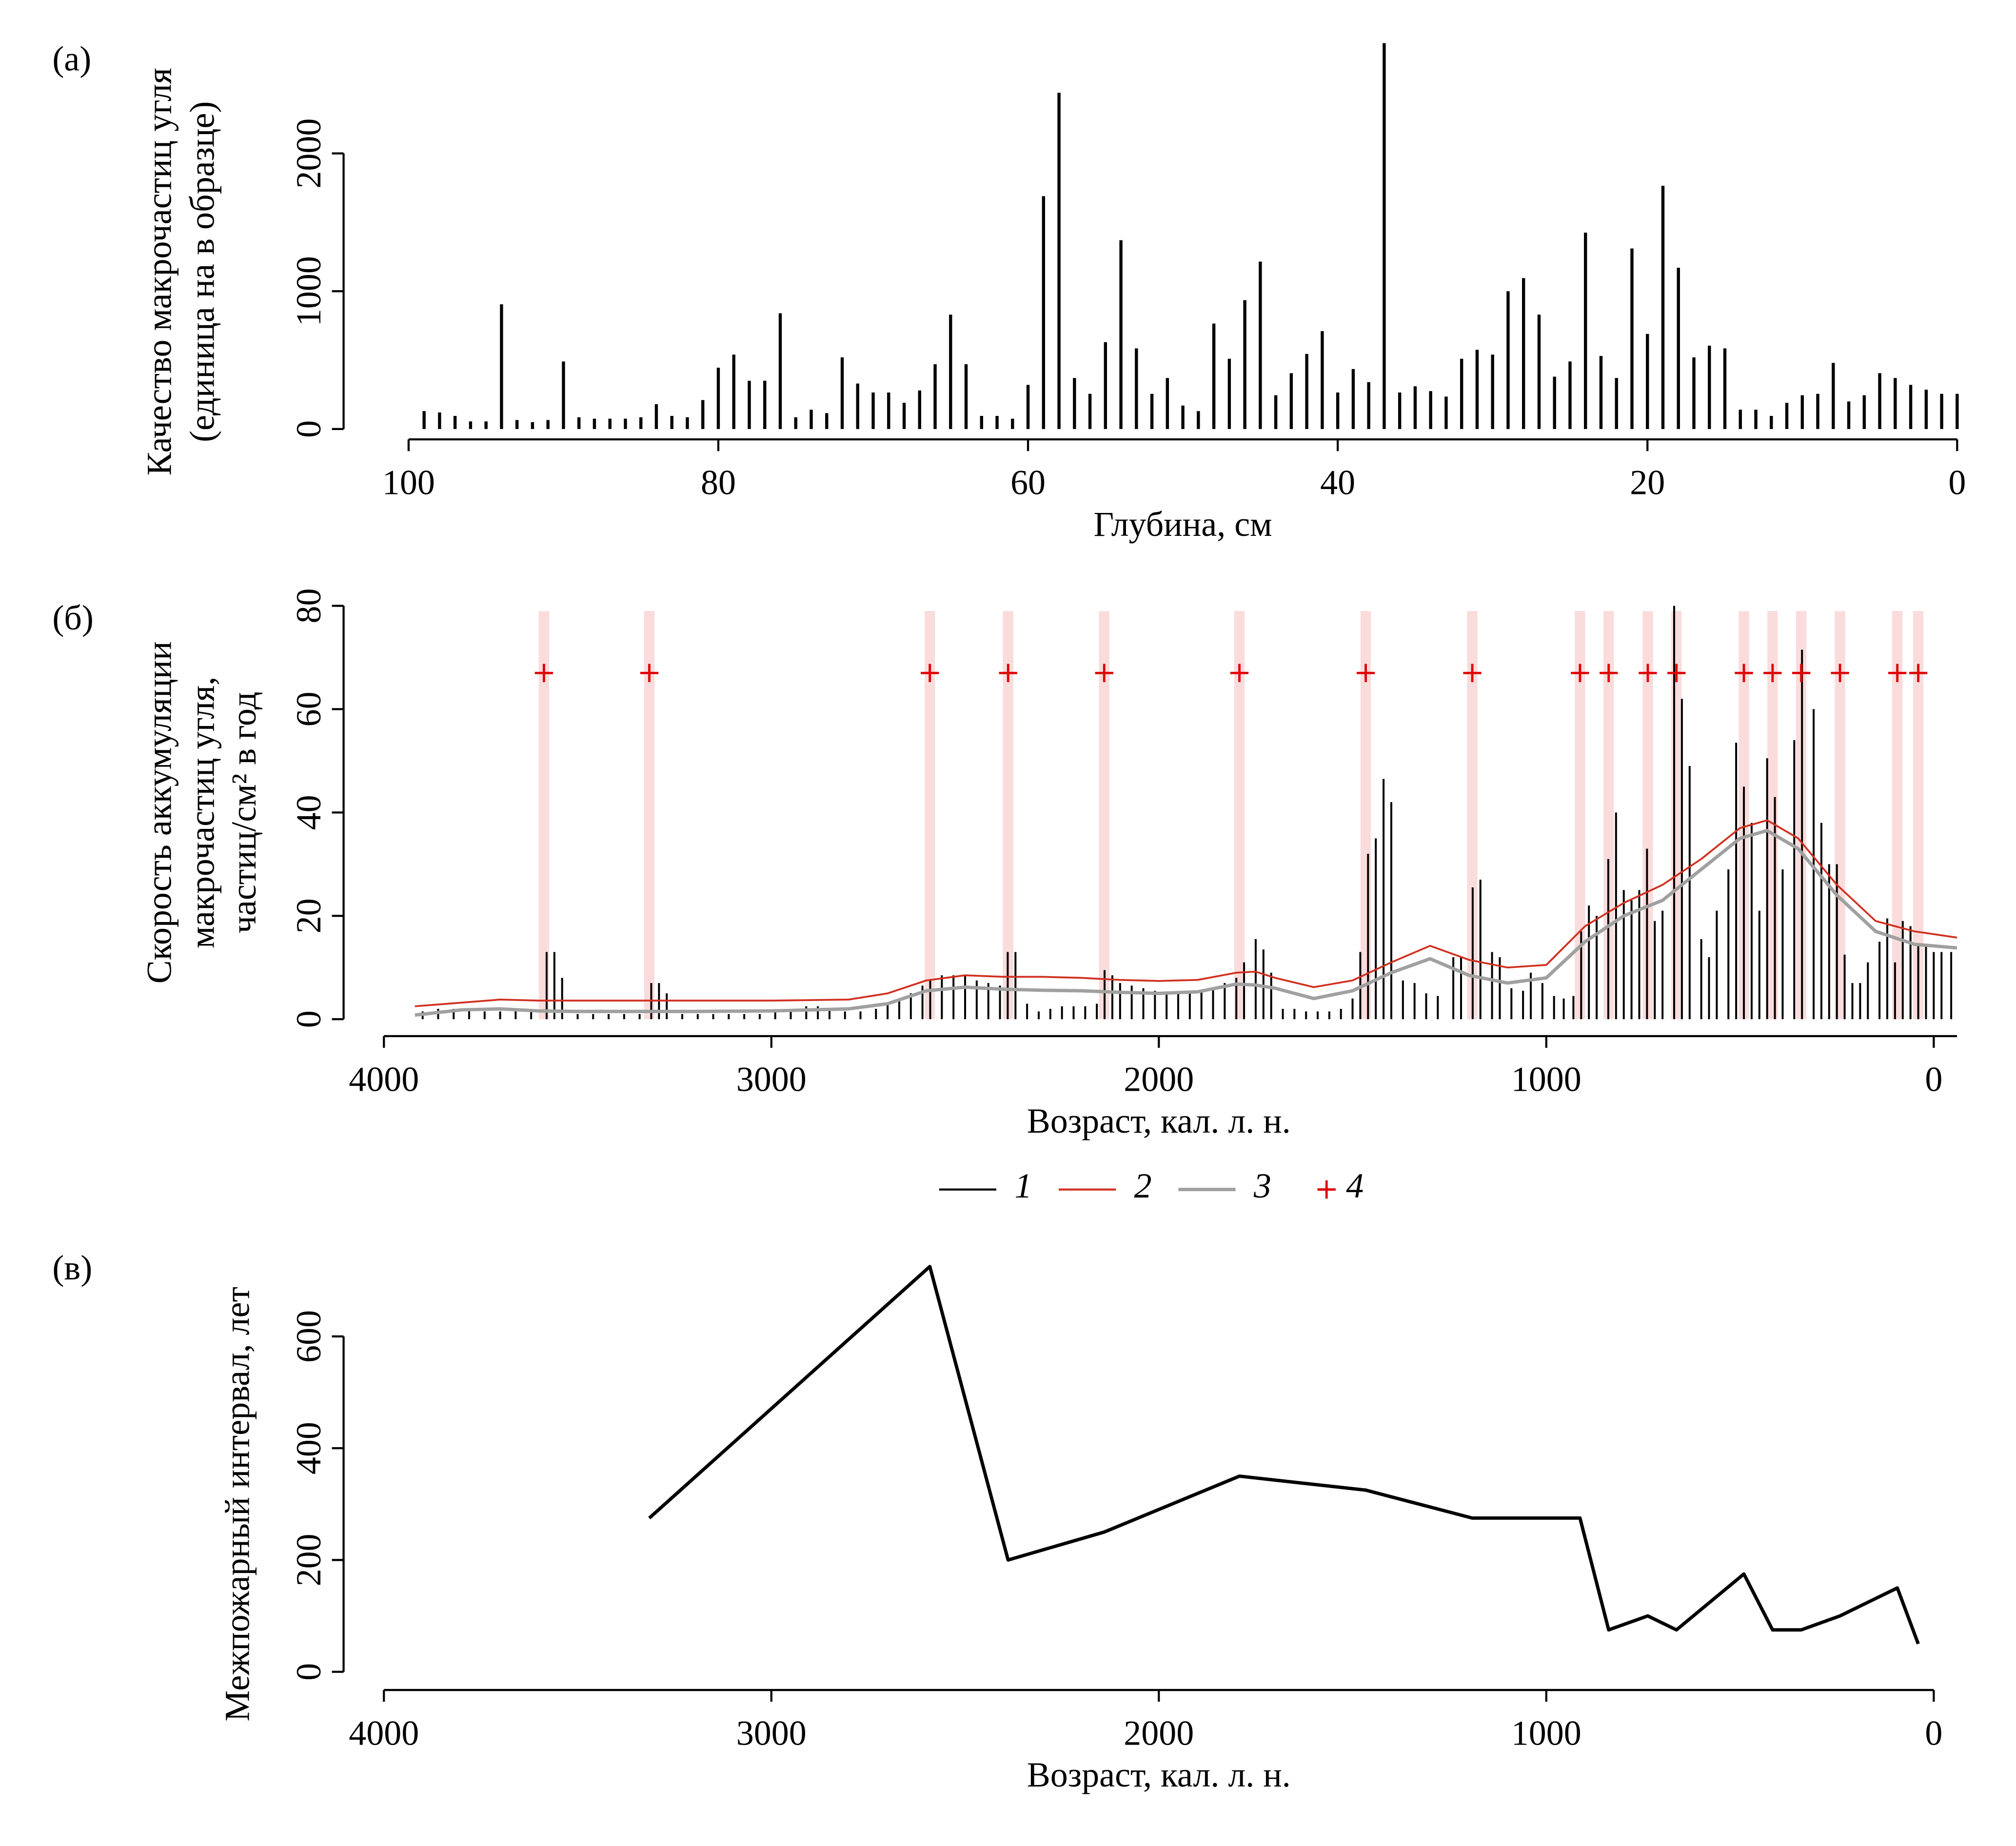 The width and height of the screenshot is (2016, 1846). I want to click on panel-label: (а), so click(71, 58).